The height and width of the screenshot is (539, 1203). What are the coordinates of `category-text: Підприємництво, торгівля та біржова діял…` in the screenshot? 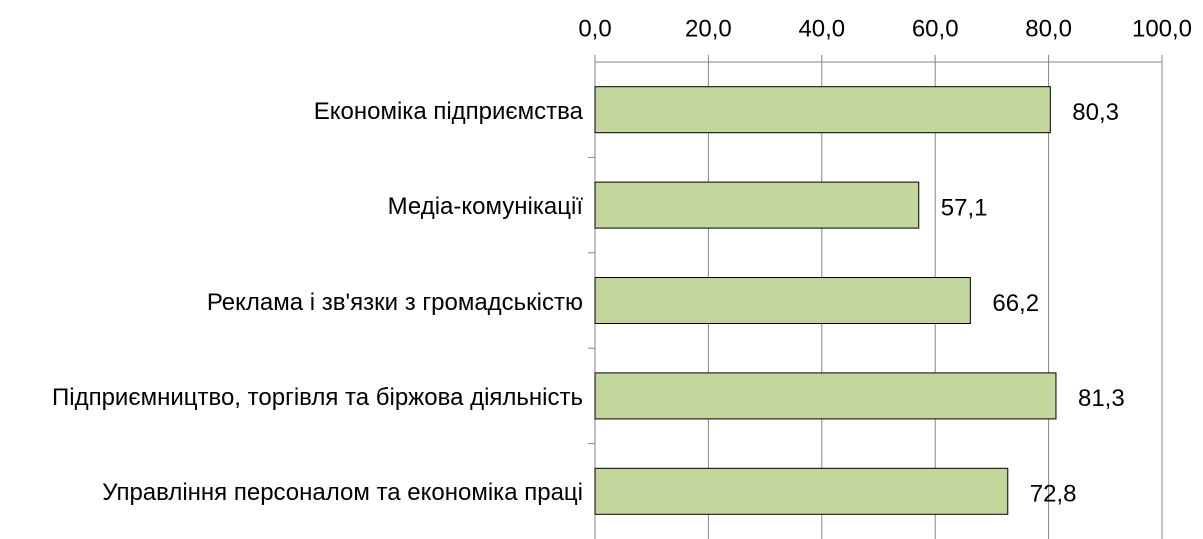 It's located at (317, 397).